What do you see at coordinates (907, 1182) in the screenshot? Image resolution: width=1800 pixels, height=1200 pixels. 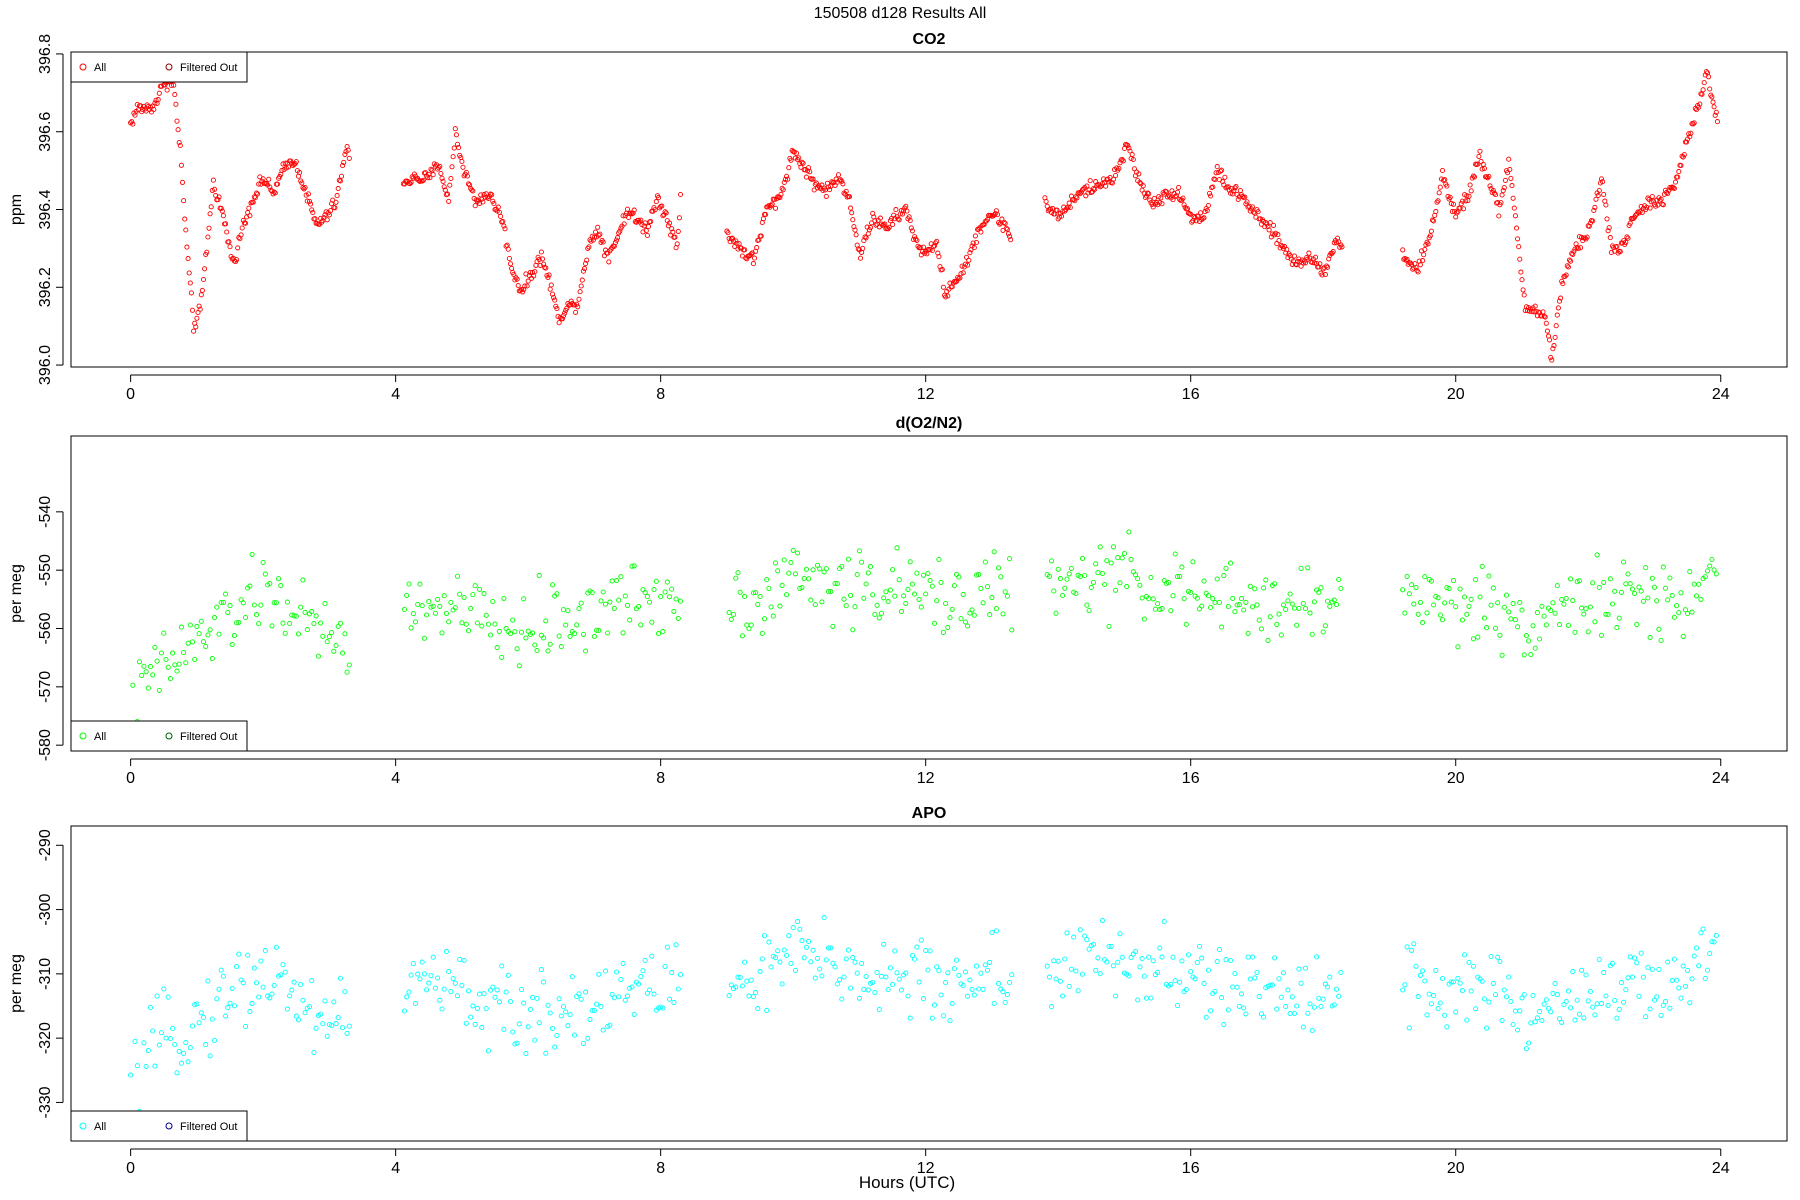 I see `x-axis-label: Hours (UTC)` at bounding box center [907, 1182].